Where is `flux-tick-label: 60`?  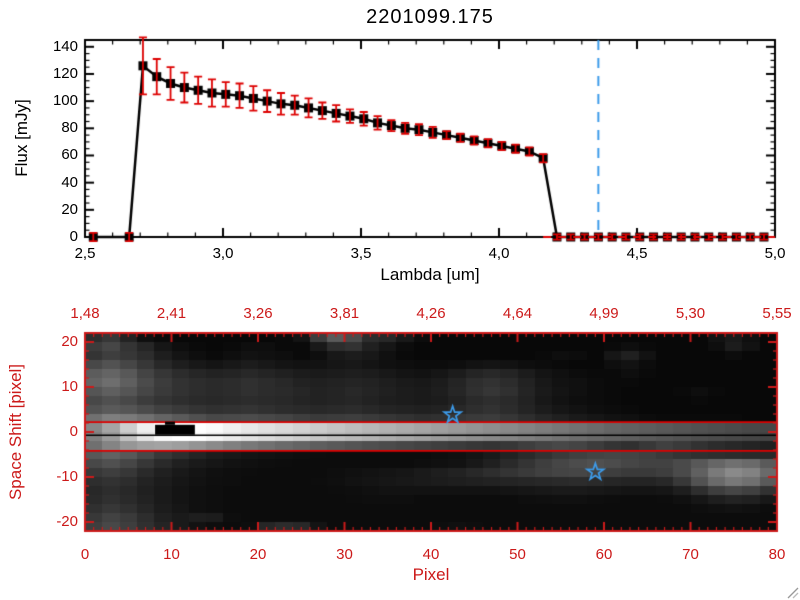 flux-tick-label: 60 is located at coordinates (69, 155).